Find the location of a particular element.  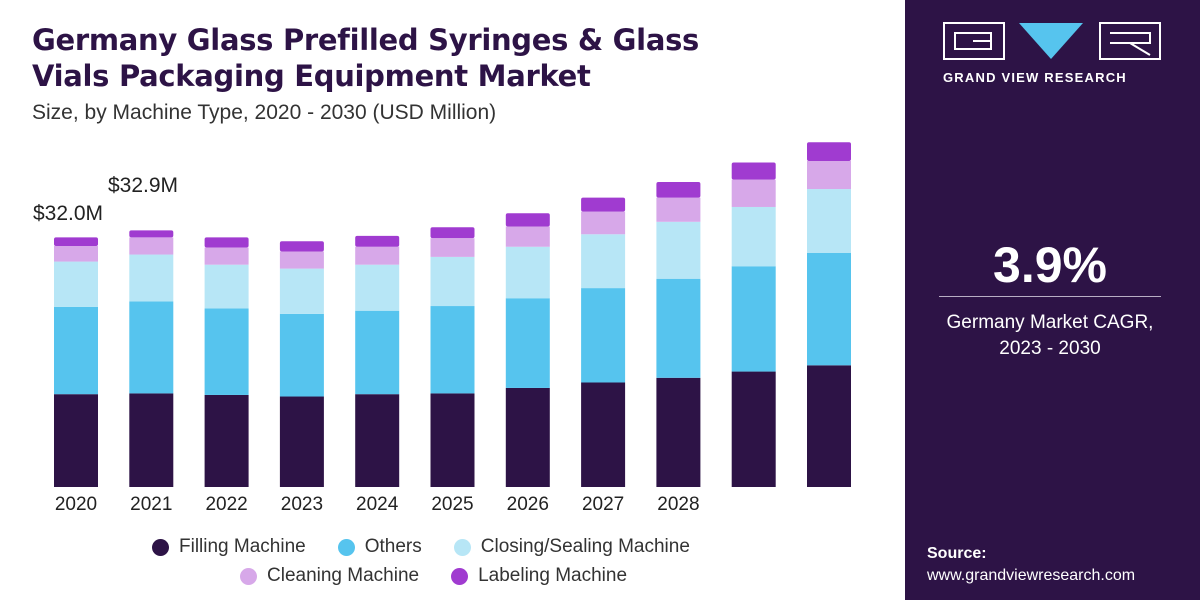

legend-label-cleaning-machine: Cleaning Machine is located at coordinates (343, 575).